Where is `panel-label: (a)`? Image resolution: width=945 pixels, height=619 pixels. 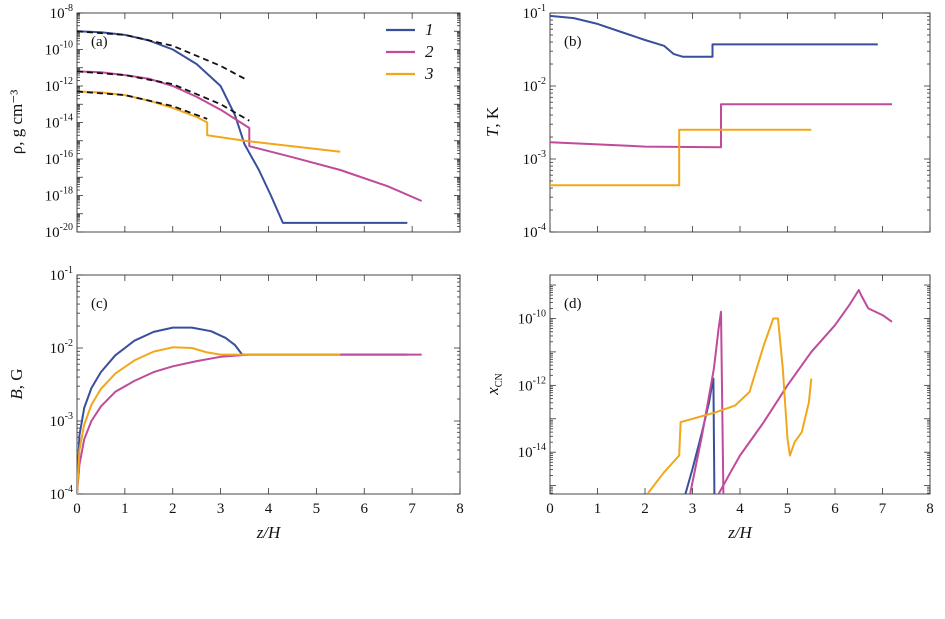 panel-label: (a) is located at coordinates (99, 42).